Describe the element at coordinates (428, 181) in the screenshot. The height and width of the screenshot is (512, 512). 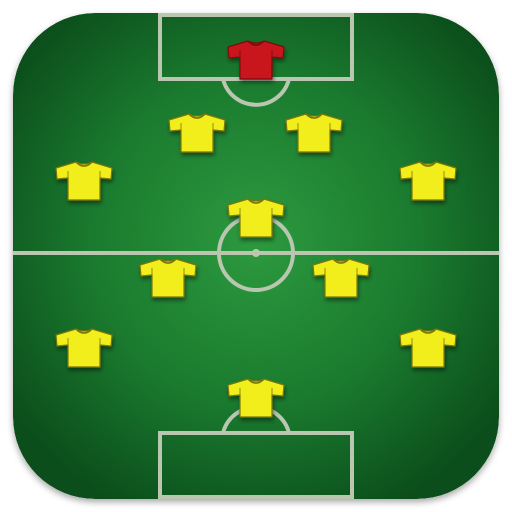
I see `right-wide-midfielder-shirt` at that location.